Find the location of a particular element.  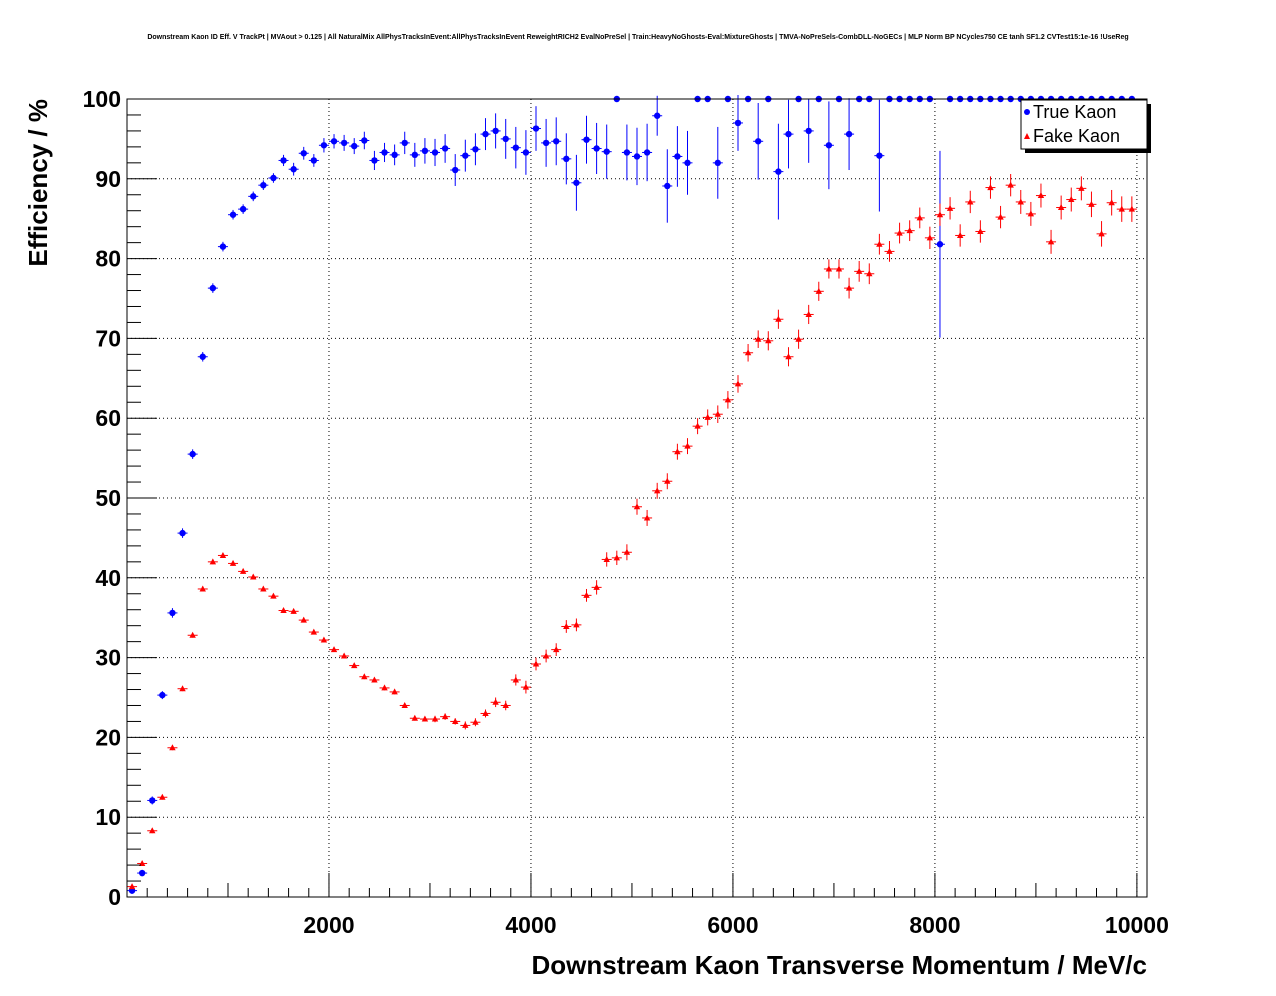

y-tick-label: 80 is located at coordinates (108, 259).